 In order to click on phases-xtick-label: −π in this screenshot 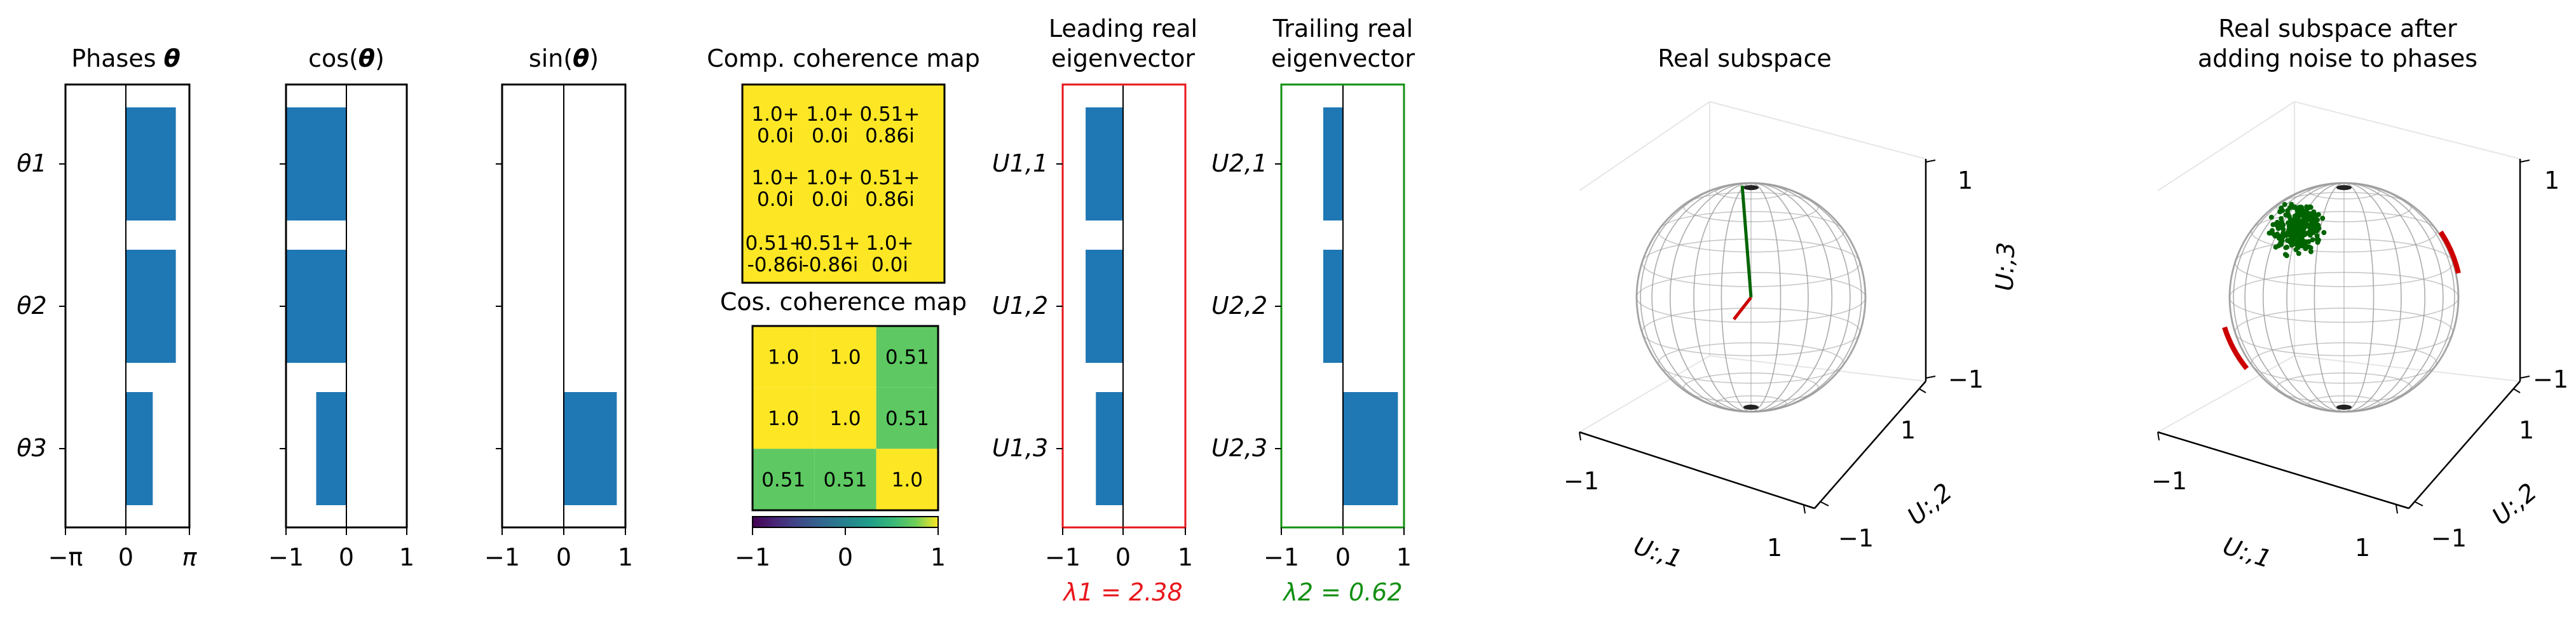, I will do `click(65, 557)`.